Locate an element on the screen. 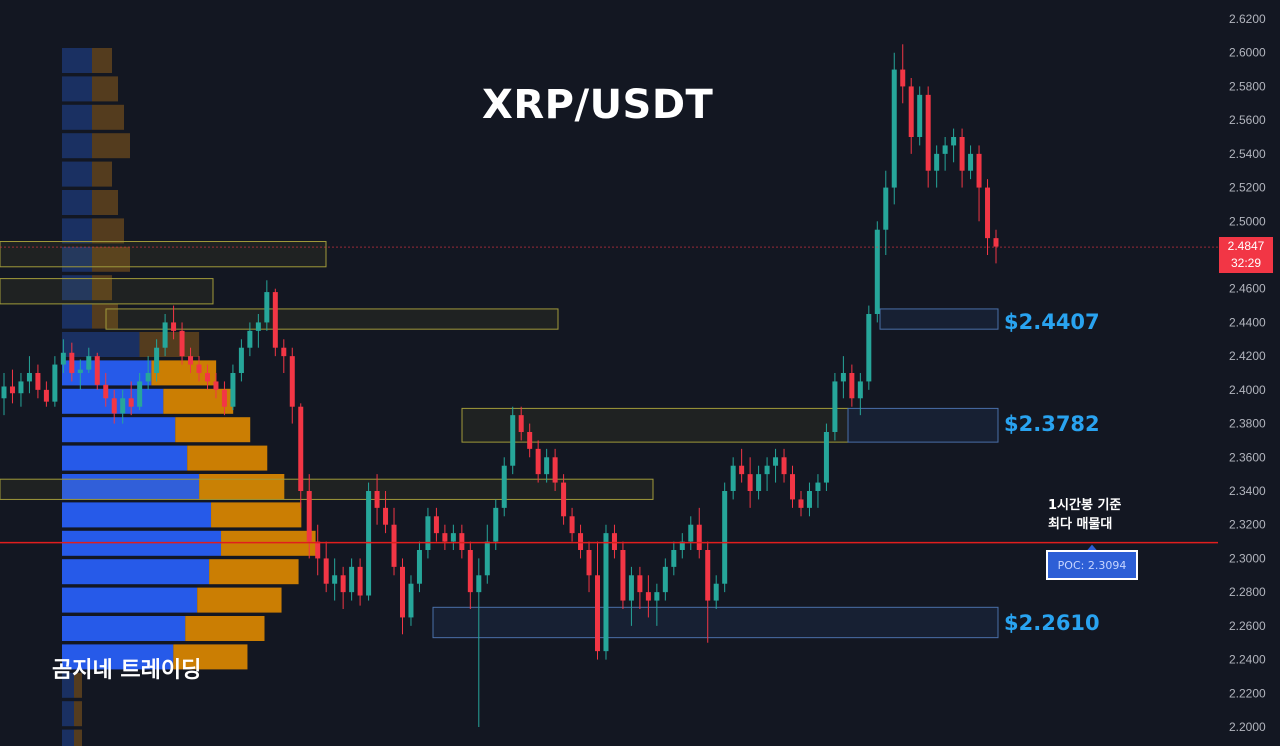  poc-pointer-icon is located at coordinates (1092, 548).